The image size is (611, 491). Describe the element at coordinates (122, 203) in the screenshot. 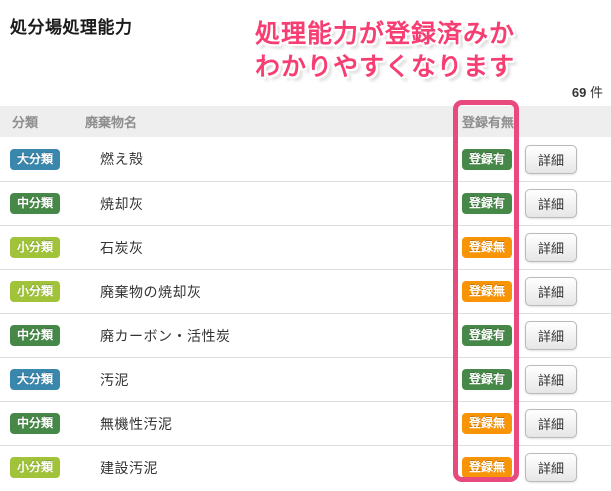

I see `waste-name: 焼却灰` at that location.